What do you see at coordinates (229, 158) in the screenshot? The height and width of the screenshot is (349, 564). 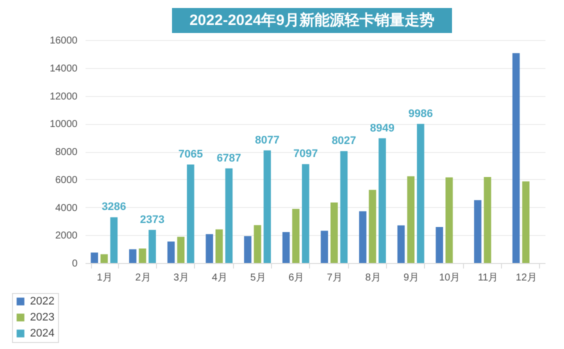 I see `data-label: 6787` at bounding box center [229, 158].